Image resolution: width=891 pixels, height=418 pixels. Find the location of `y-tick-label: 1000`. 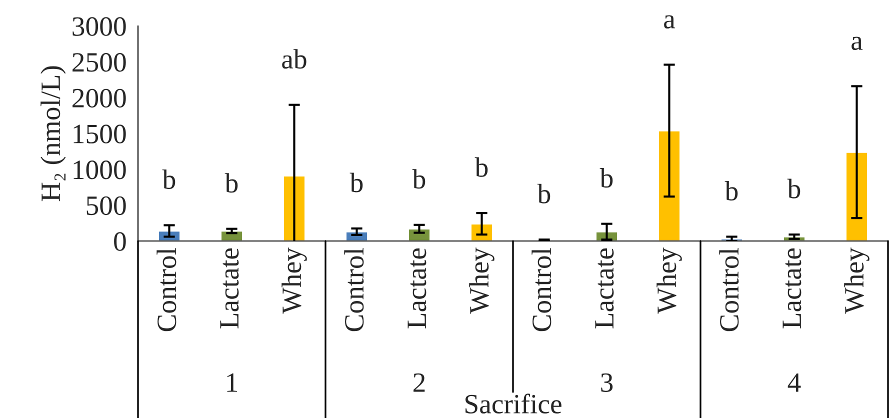

y-tick-label: 1000 is located at coordinates (100, 170).